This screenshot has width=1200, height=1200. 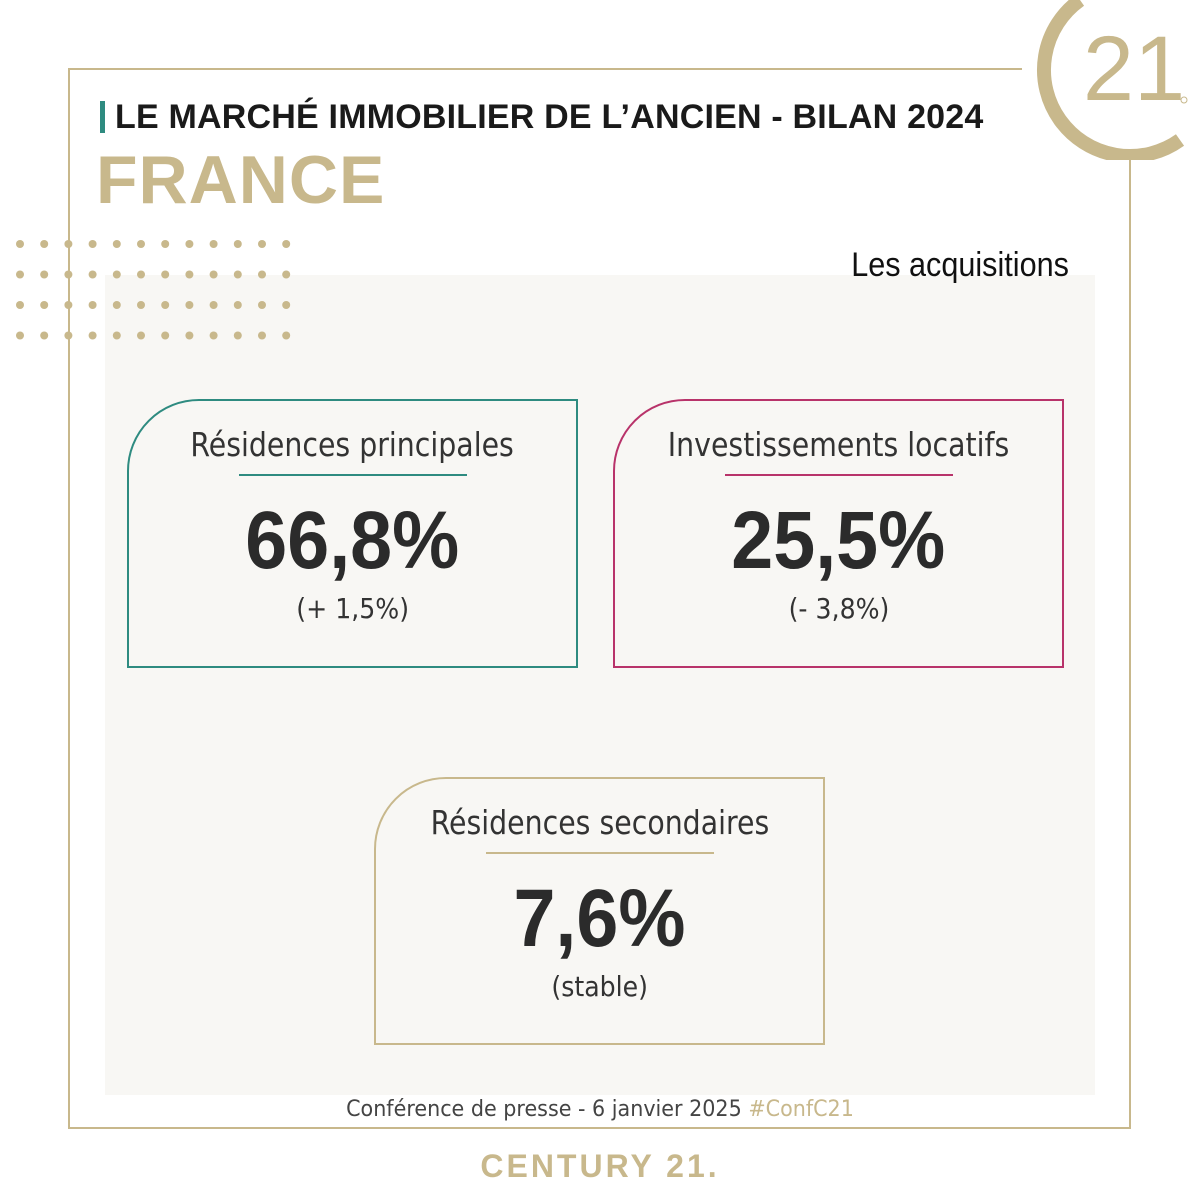 I want to click on card-residences-principales: Résidences principales 66,8% (+ 1,5%), so click(x=352, y=533).